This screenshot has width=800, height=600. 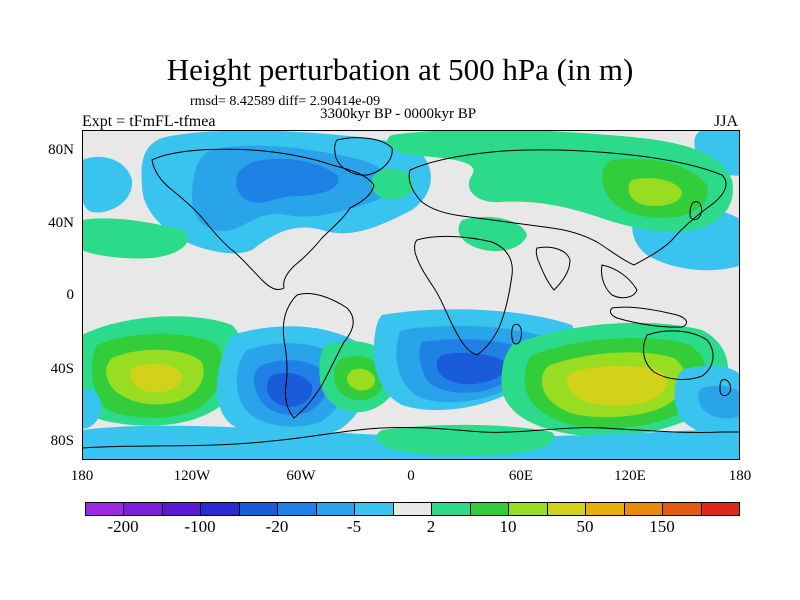 What do you see at coordinates (400, 69) in the screenshot?
I see `chart-title: Height perturbation at 500 hPa (in m)` at bounding box center [400, 69].